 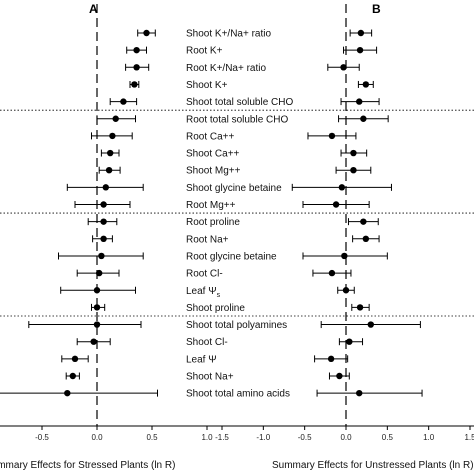 What do you see at coordinates (152, 437) in the screenshot?
I see `panel-a-tick-label-2: 0.5` at bounding box center [152, 437].